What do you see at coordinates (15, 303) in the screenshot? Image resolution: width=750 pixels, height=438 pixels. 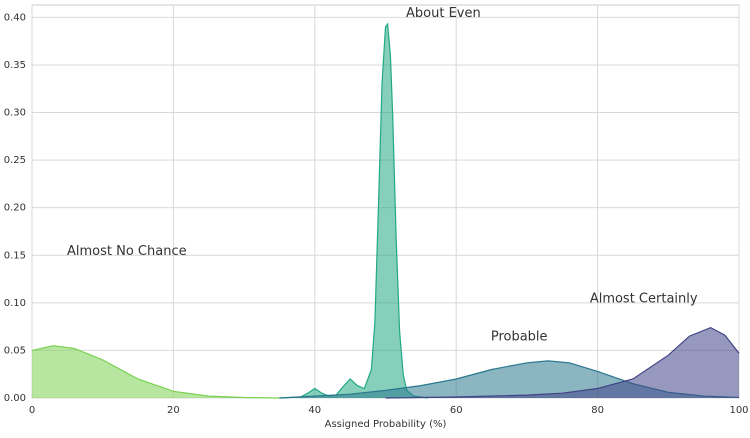 I see `y-tick-label: 0.10` at bounding box center [15, 303].